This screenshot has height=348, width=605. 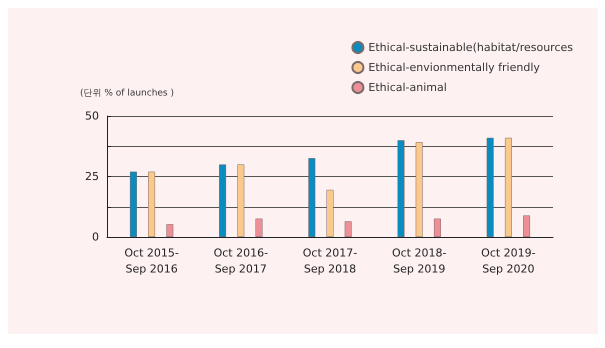 What do you see at coordinates (151, 261) in the screenshot?
I see `x-tick-label: Oct 2015- Sep 2016` at bounding box center [151, 261].